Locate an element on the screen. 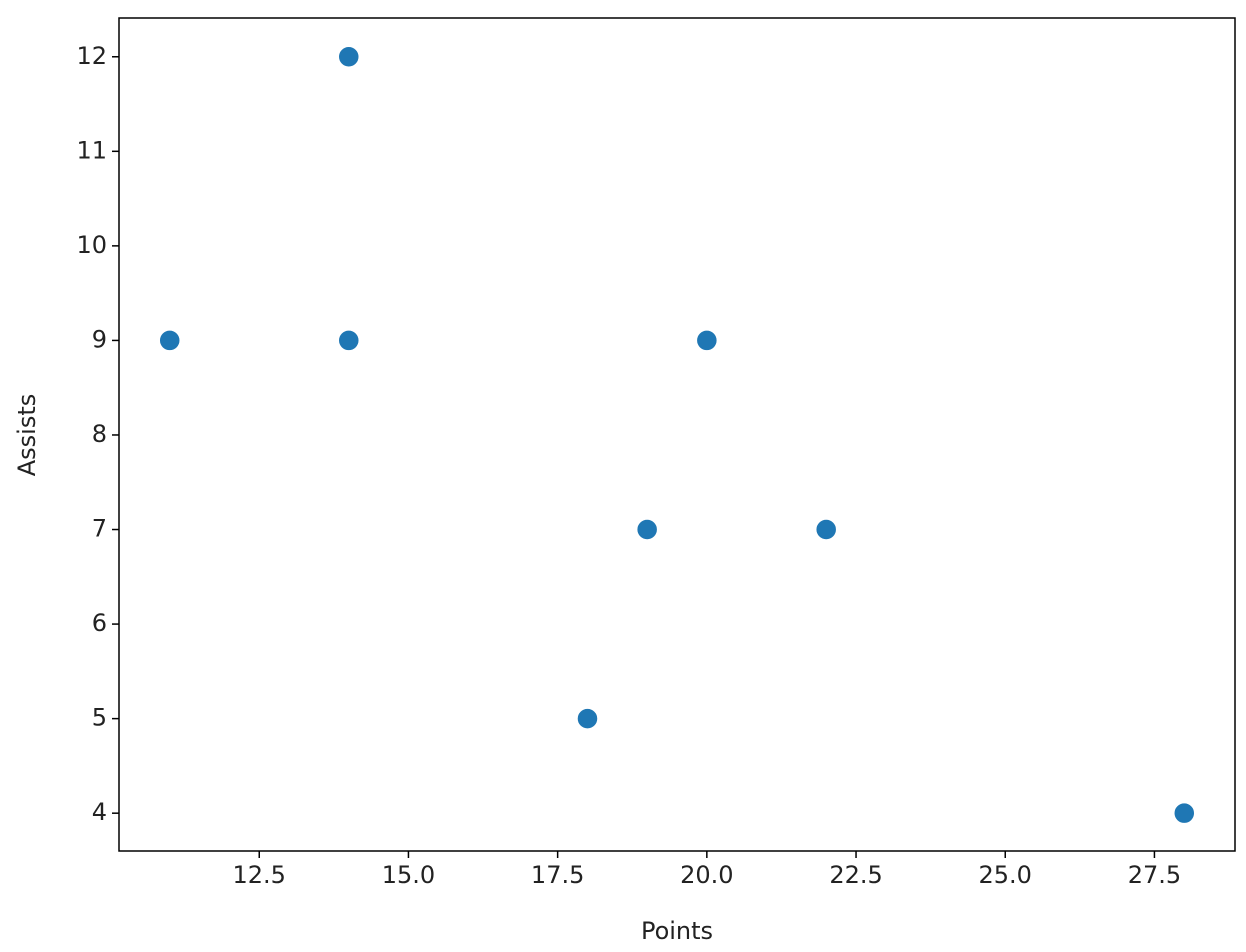  y-tick-label: 6 is located at coordinates (99, 623).